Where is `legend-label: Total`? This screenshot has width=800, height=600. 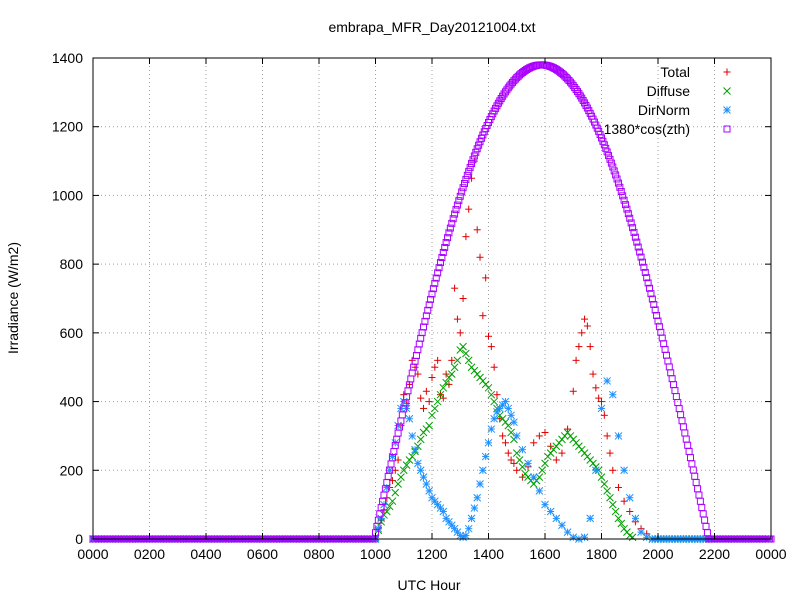
legend-label: Total is located at coordinates (675, 72).